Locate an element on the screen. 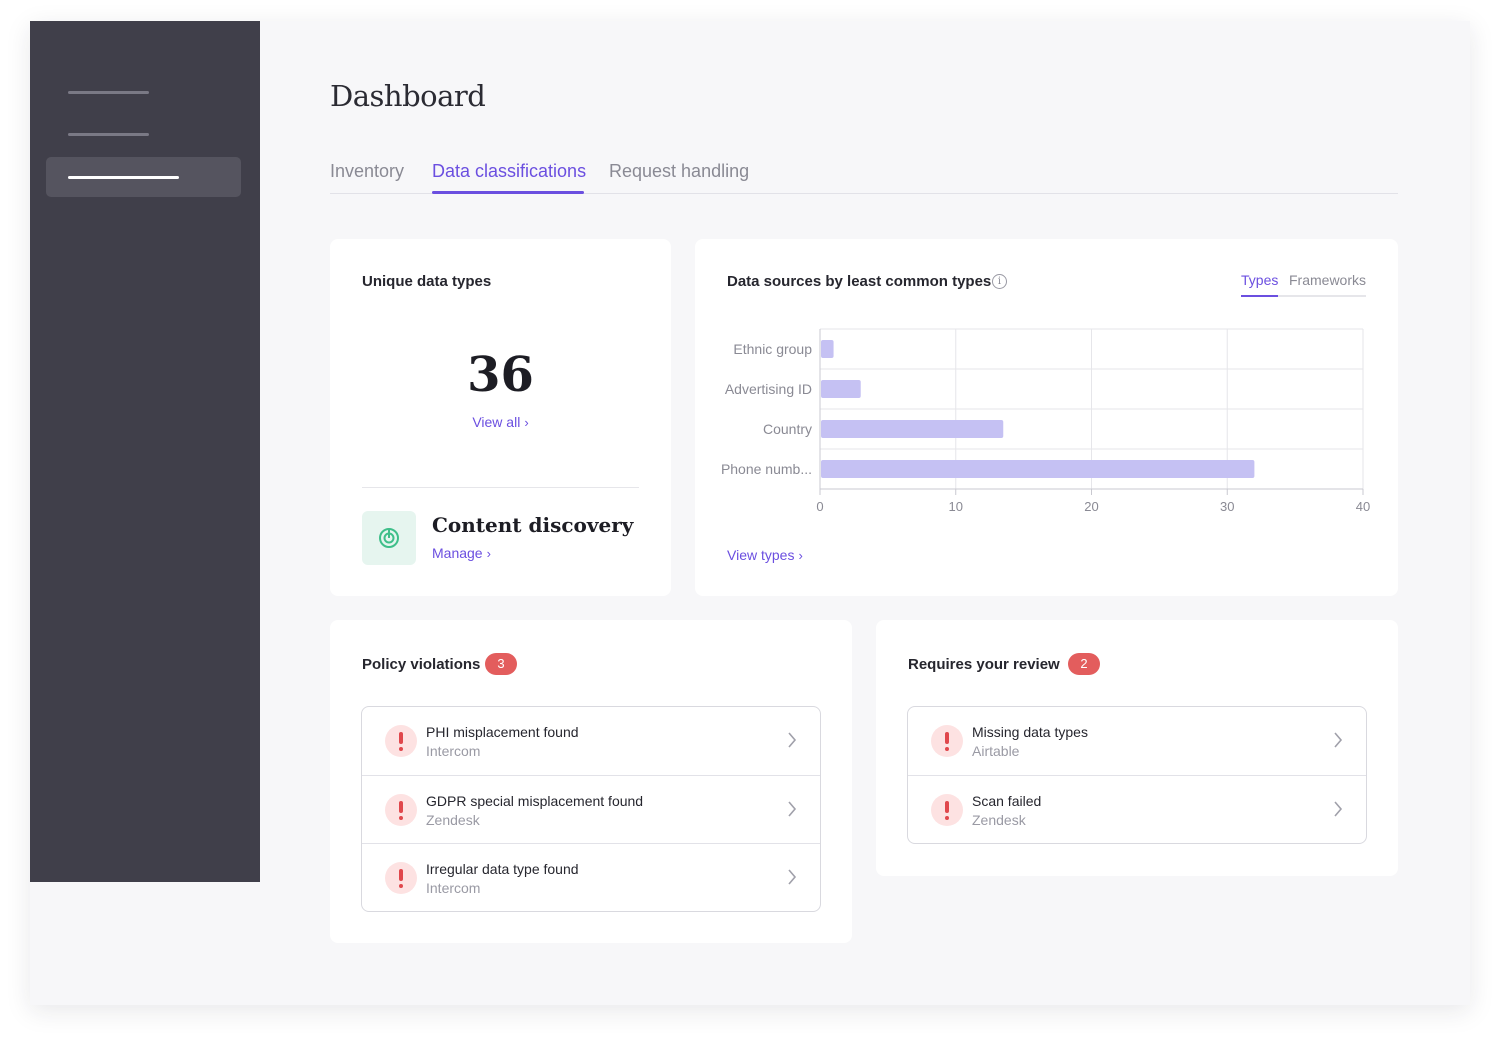 Image resolution: width=1500 pixels, height=1044 pixels. x-tick-label: 40 is located at coordinates (1363, 506).